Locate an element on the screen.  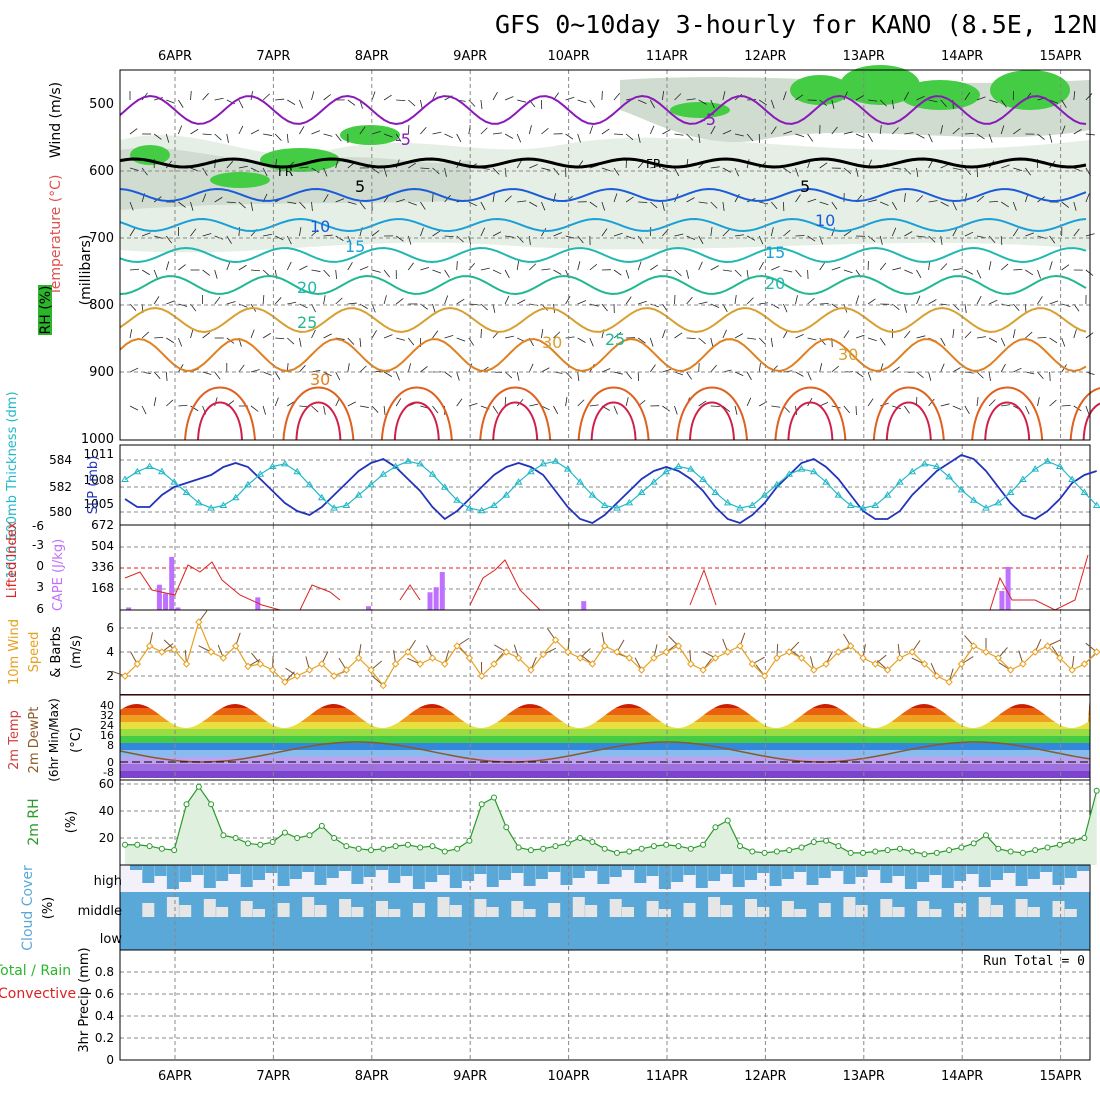
temp-color-band is located at coordinates (605, 739).